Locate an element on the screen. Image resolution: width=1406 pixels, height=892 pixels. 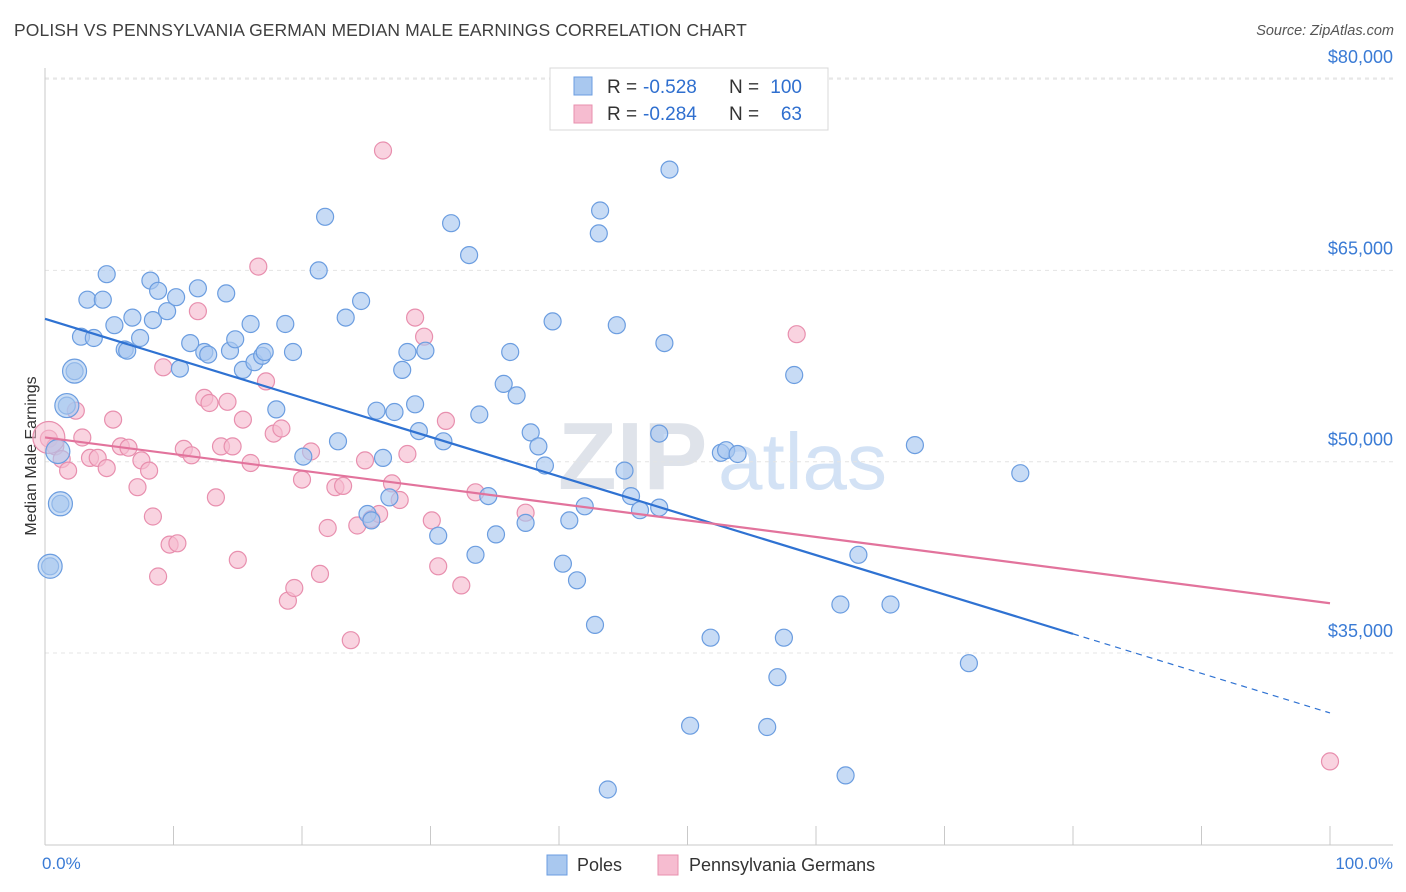
y-tick-label-80000: $80,000 is located at coordinates (1360, 57).